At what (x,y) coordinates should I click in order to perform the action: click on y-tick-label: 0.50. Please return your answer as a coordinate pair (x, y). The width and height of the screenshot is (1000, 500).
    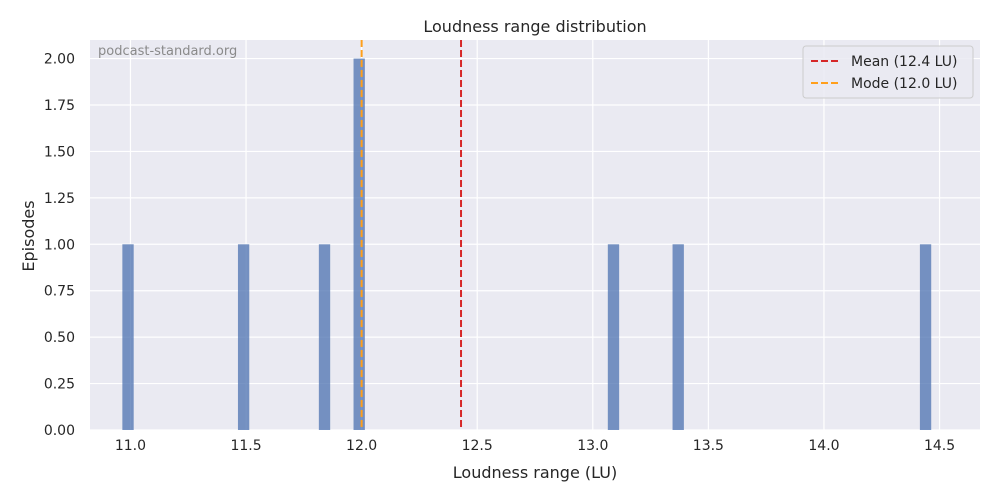
    Looking at the image, I should click on (59, 338).